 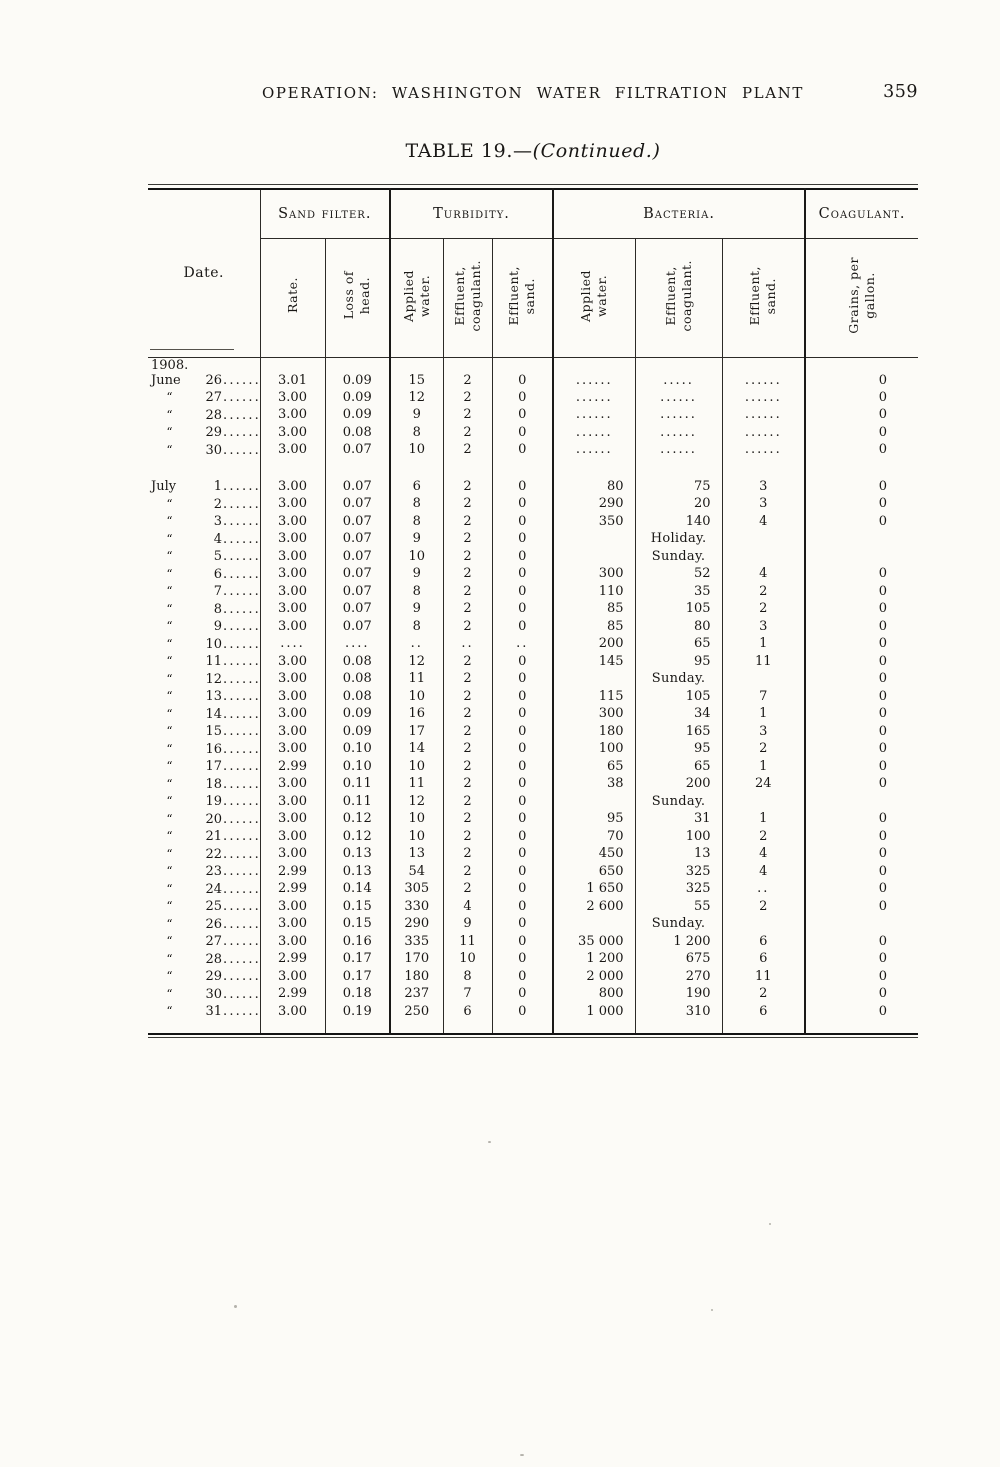 What do you see at coordinates (533, 398) in the screenshot?
I see `table-row: “27...... 3.00 0.09 12 2 0.................. 0` at bounding box center [533, 398].